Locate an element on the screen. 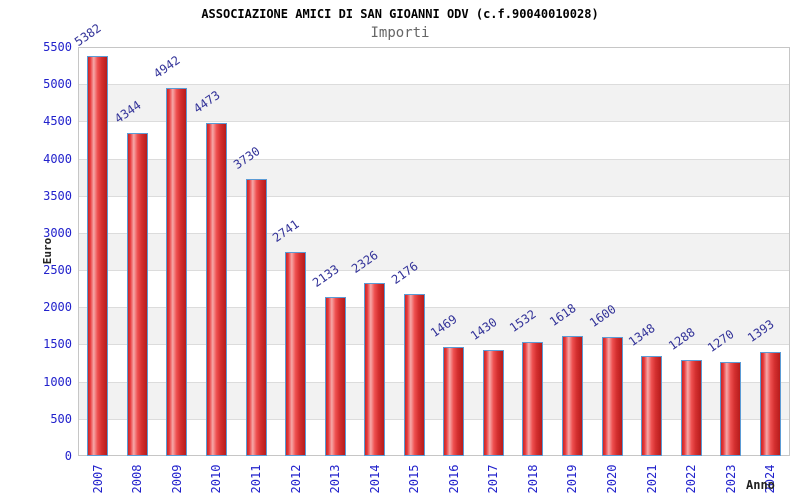 This screenshot has height=500, width=800. x-tick-label-2010: 2010 is located at coordinates (216, 479).